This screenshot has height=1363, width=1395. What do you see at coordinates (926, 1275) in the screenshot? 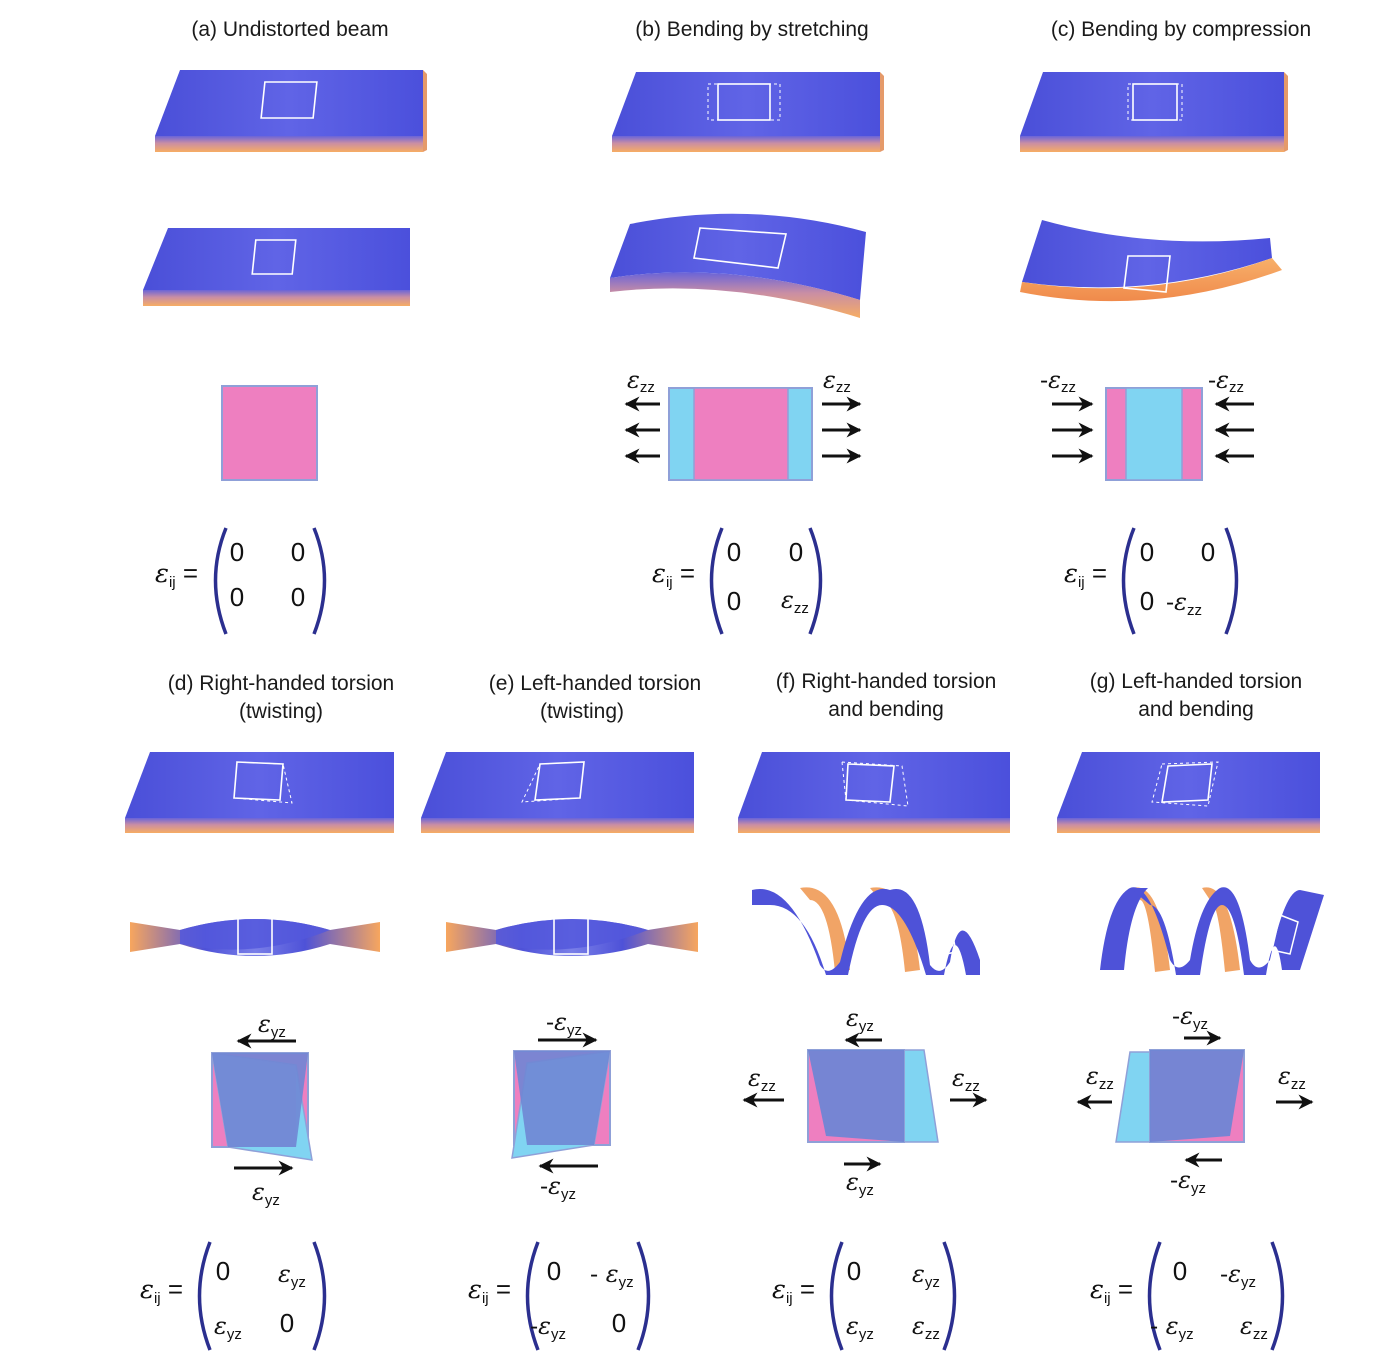
I see `matrix-f-m12: εyz` at bounding box center [926, 1275].